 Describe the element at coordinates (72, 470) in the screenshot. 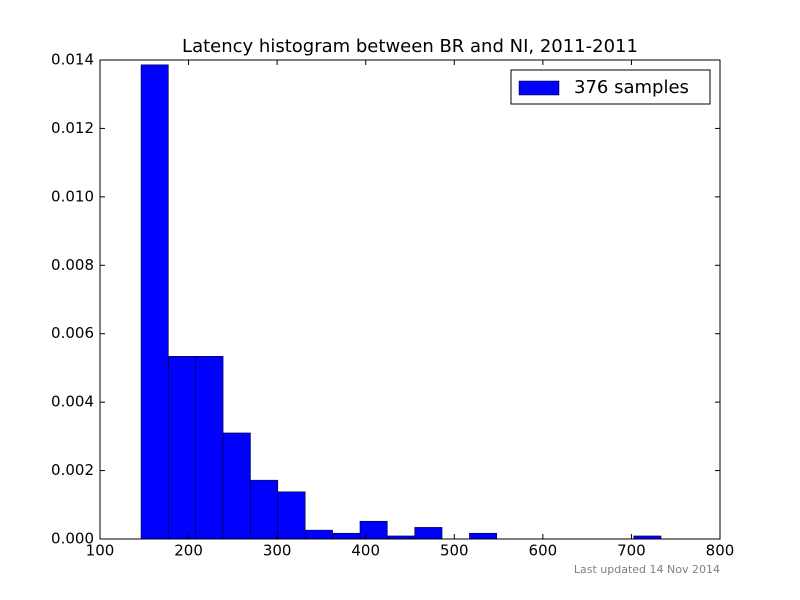

I see `y-tick-label: 0.002` at that location.